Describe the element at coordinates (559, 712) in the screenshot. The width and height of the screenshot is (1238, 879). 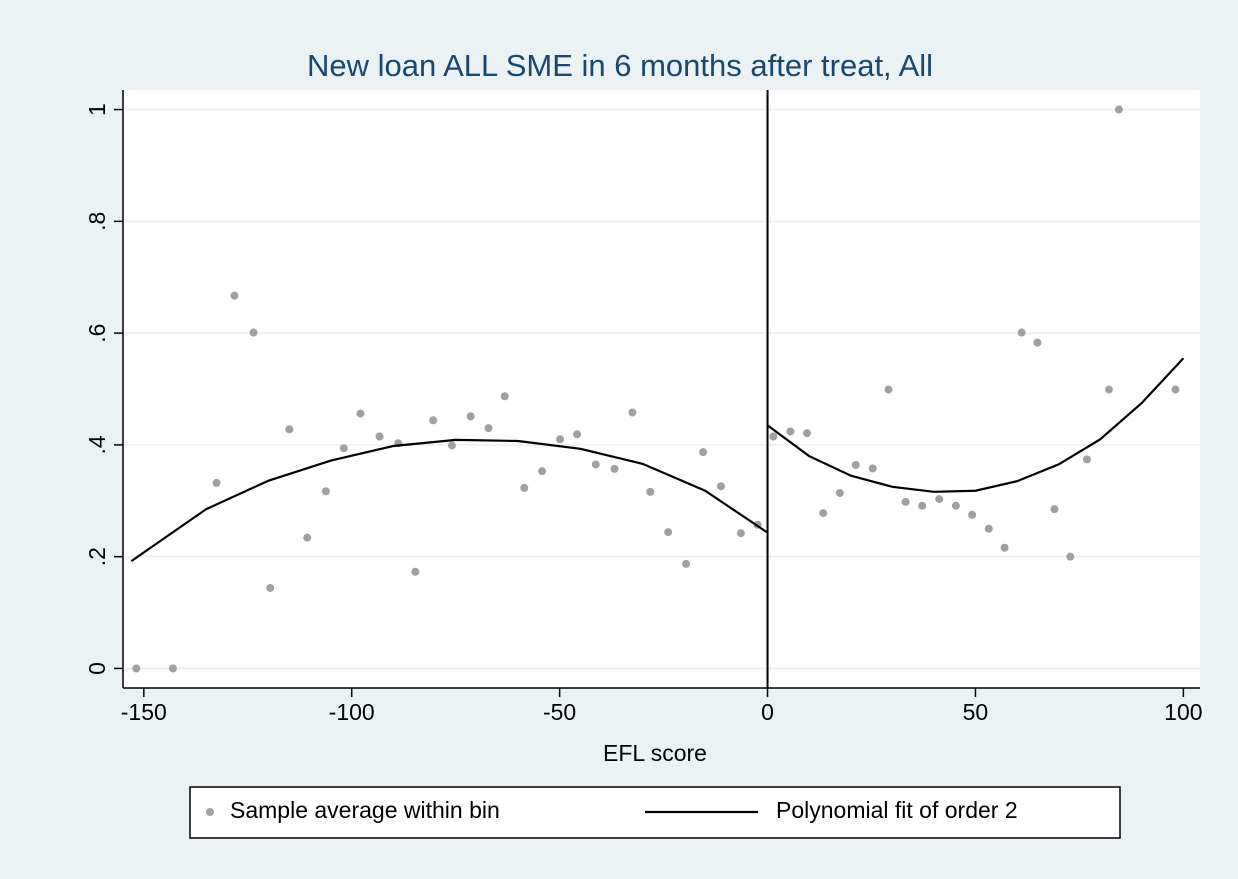
I see `x-tick-label: -50` at that location.